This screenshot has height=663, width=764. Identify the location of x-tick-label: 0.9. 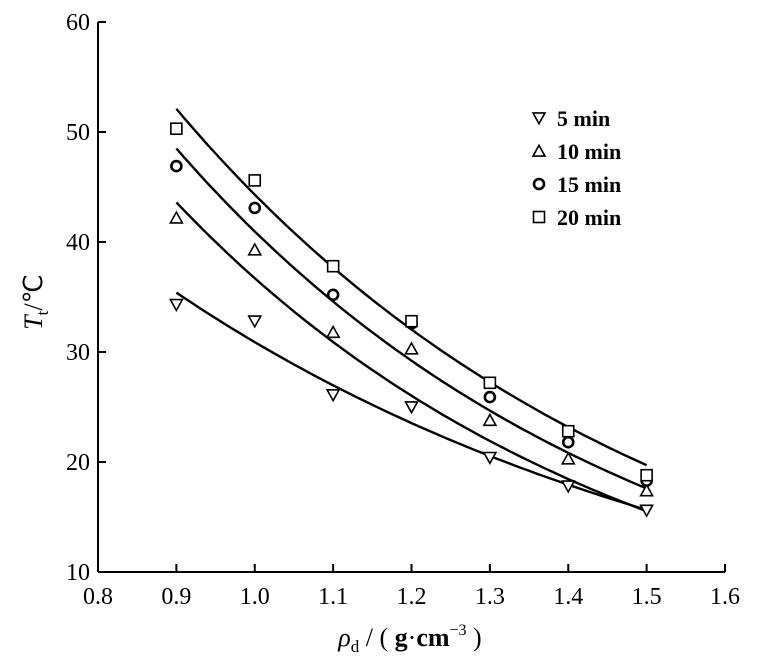
(176, 597).